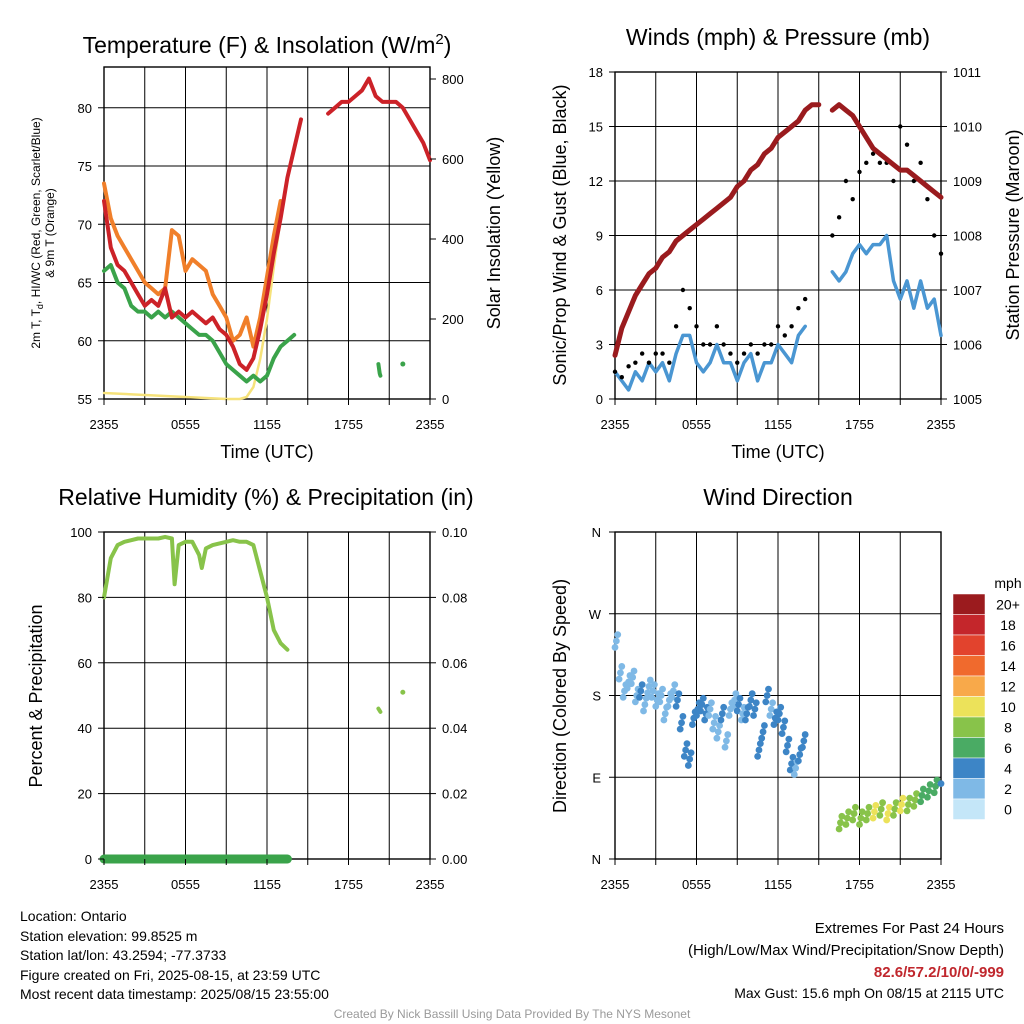 This screenshot has height=1024, width=1024. Describe the element at coordinates (453, 159) in the screenshot. I see `temp-y2tick-label: 600` at that location.